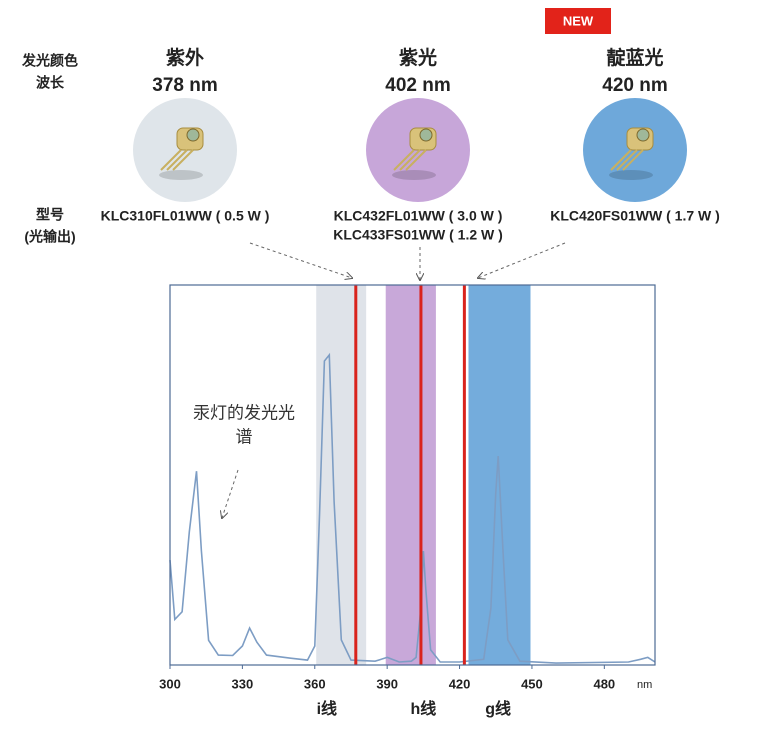  Describe the element at coordinates (185, 57) in the screenshot. I see `product-name: 紫外` at that location.